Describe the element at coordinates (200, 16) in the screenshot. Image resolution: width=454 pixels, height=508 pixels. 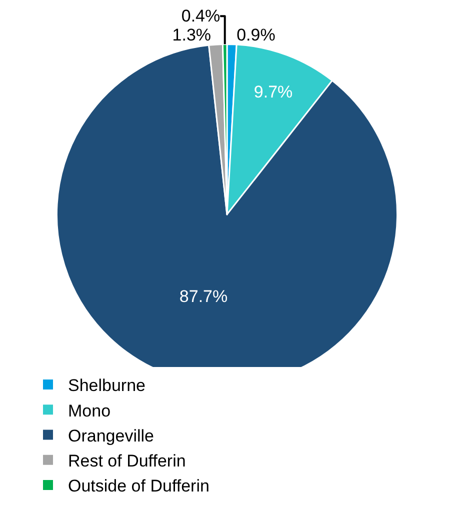
I see `data-label: 0.4%` at that location.